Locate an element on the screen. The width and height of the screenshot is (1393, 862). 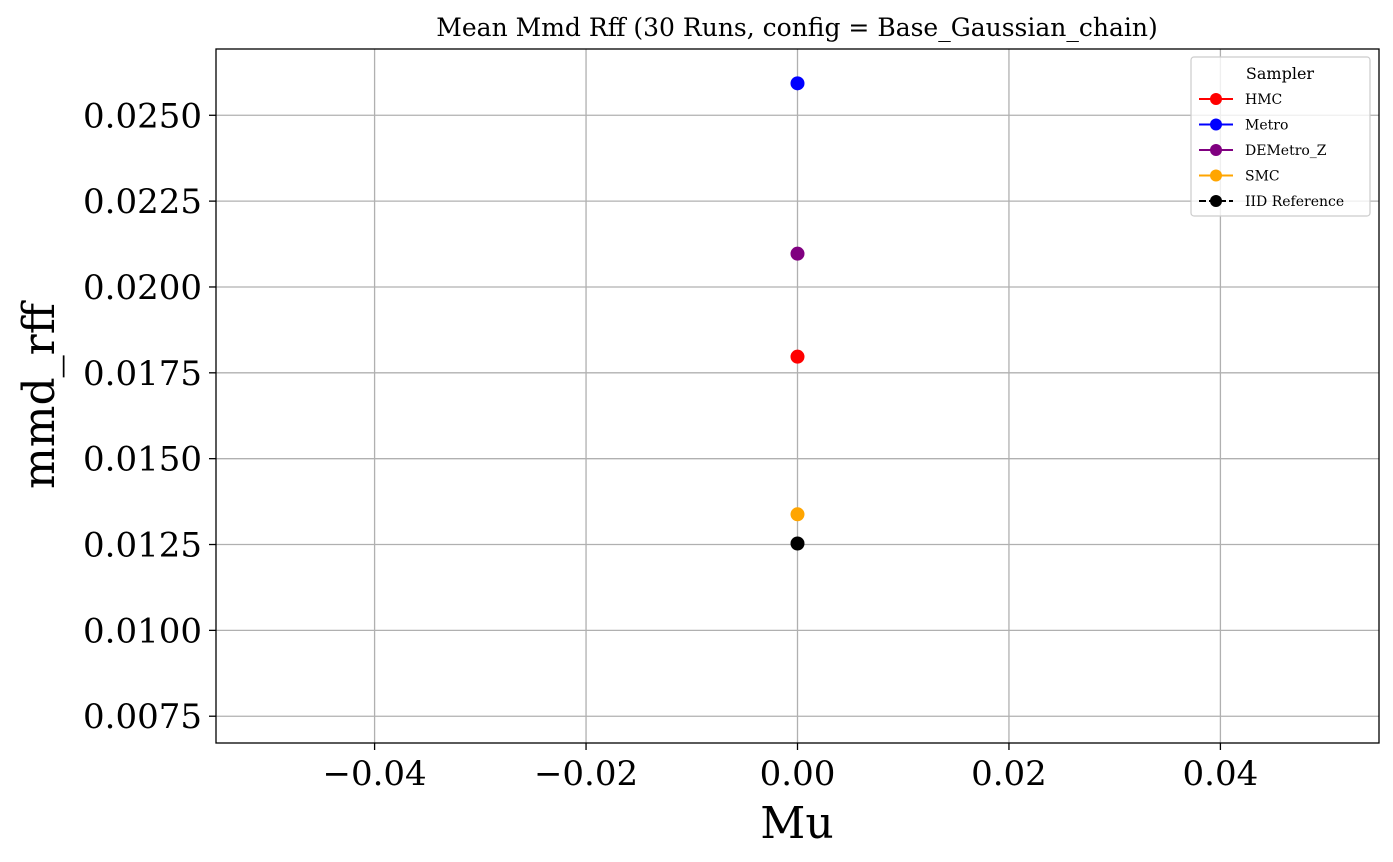
y-tick-label: 0.0250 is located at coordinates (142, 116).